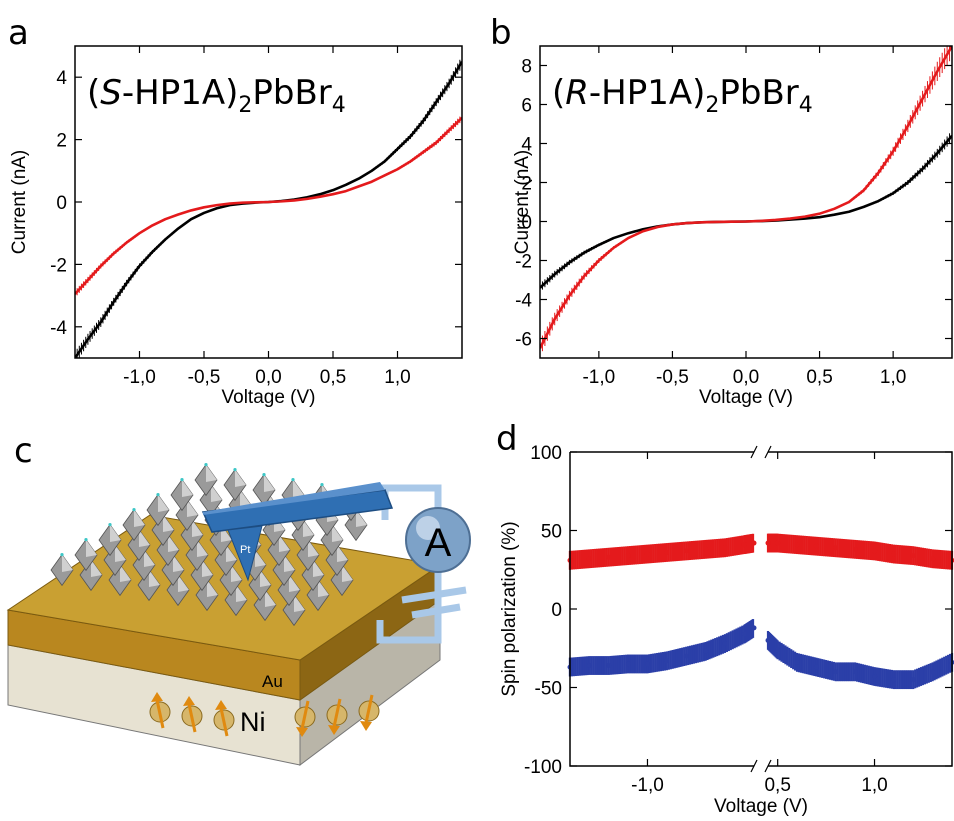 The height and width of the screenshot is (821, 954). Describe the element at coordinates (526, 67) in the screenshot. I see `y-tick-label: 8` at that location.